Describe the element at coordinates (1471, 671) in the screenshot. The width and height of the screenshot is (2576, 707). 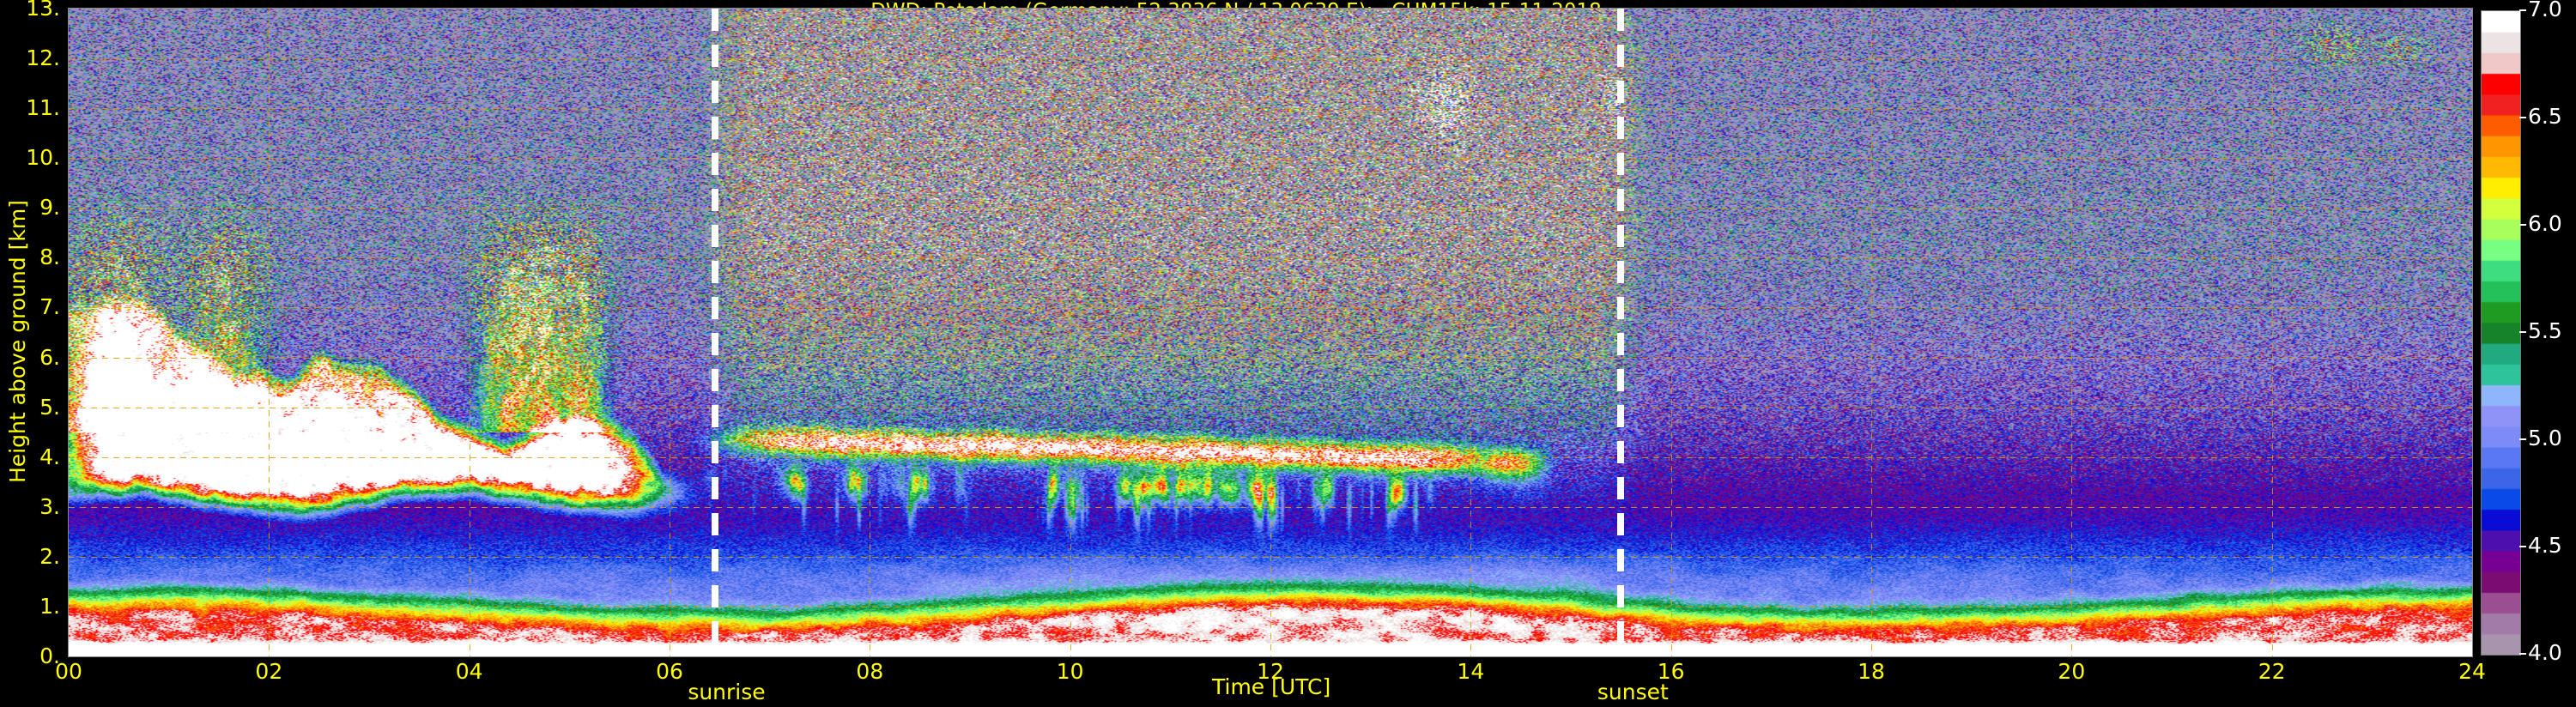
I see `x-tick-label: 14` at that location.